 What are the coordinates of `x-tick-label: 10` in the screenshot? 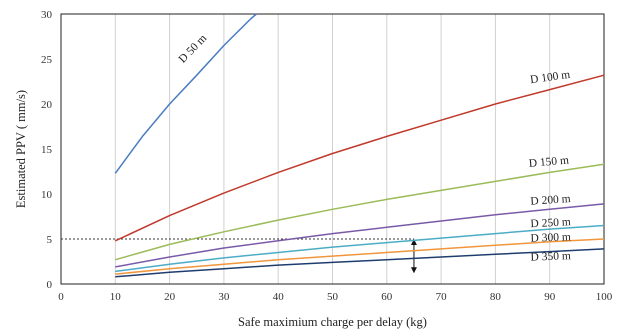 It's located at (116, 297).